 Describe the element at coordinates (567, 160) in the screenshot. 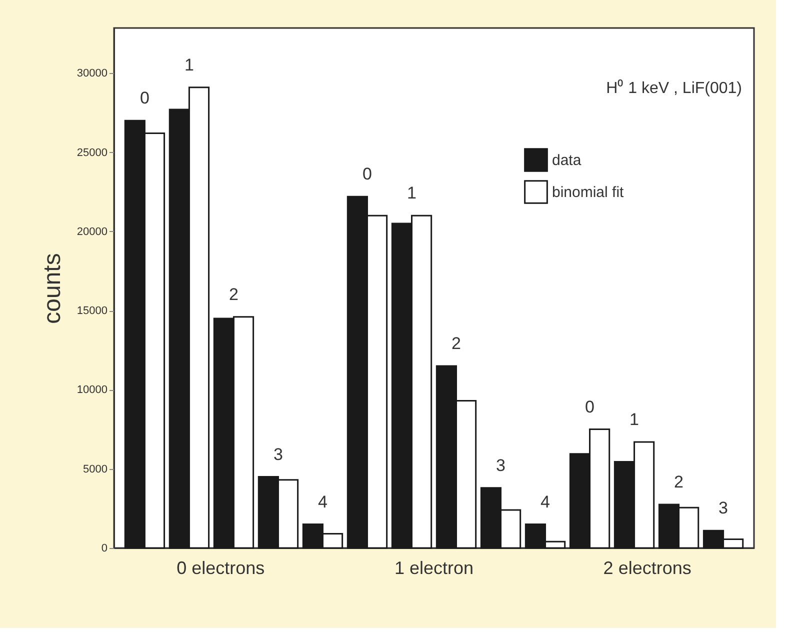

I see `legend-label: data` at that location.